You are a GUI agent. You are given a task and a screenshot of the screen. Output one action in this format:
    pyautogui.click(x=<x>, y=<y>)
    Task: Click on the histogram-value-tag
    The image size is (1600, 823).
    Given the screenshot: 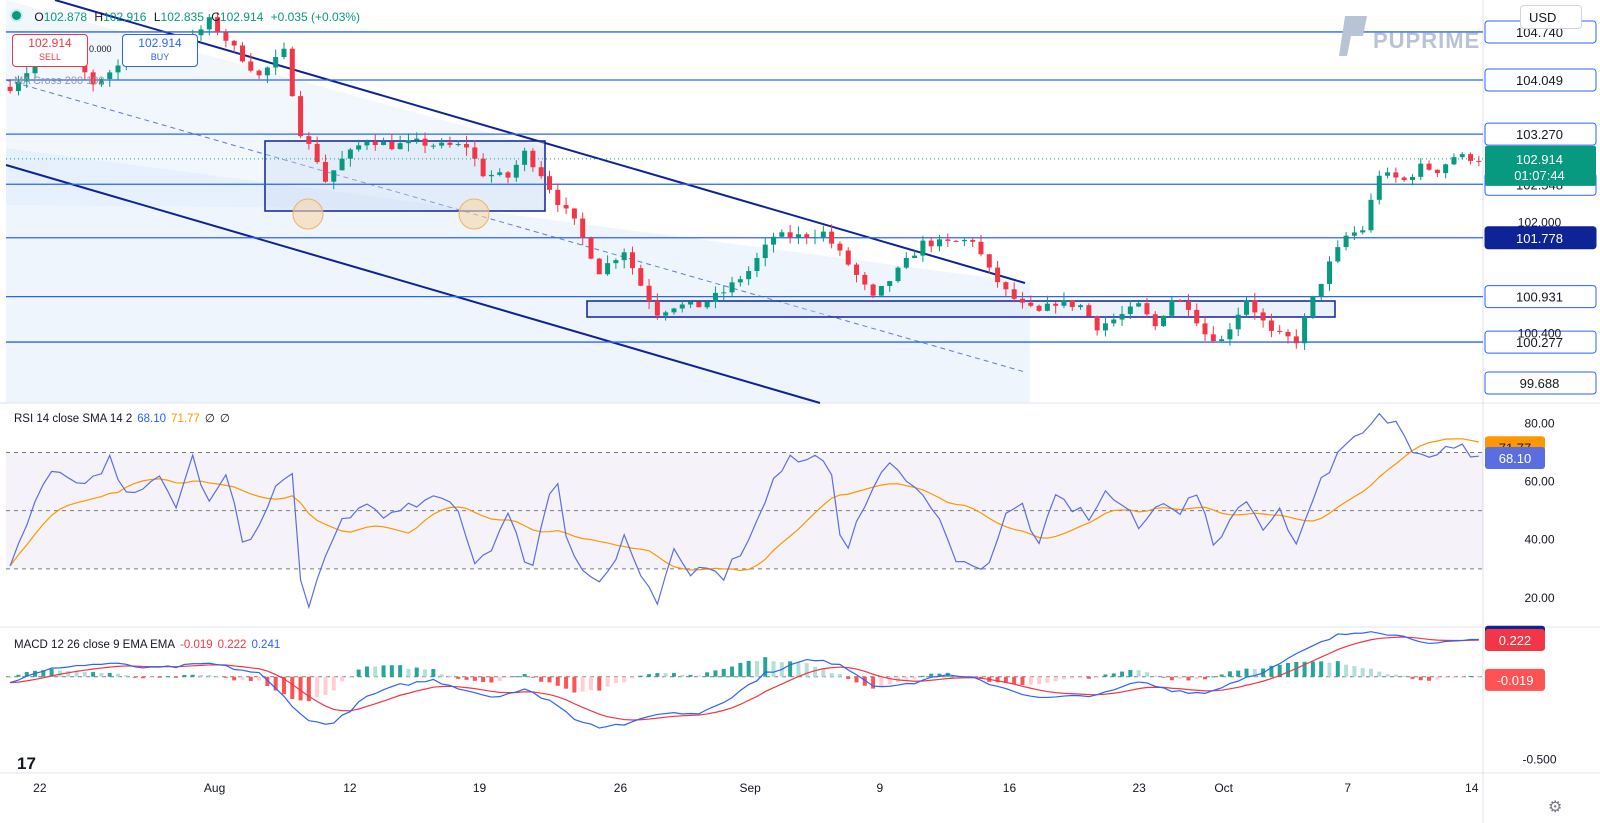 What is the action you would take?
    pyautogui.click(x=1515, y=679)
    